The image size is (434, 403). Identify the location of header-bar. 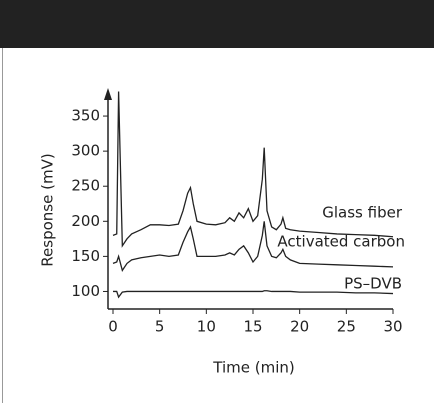
(217, 24).